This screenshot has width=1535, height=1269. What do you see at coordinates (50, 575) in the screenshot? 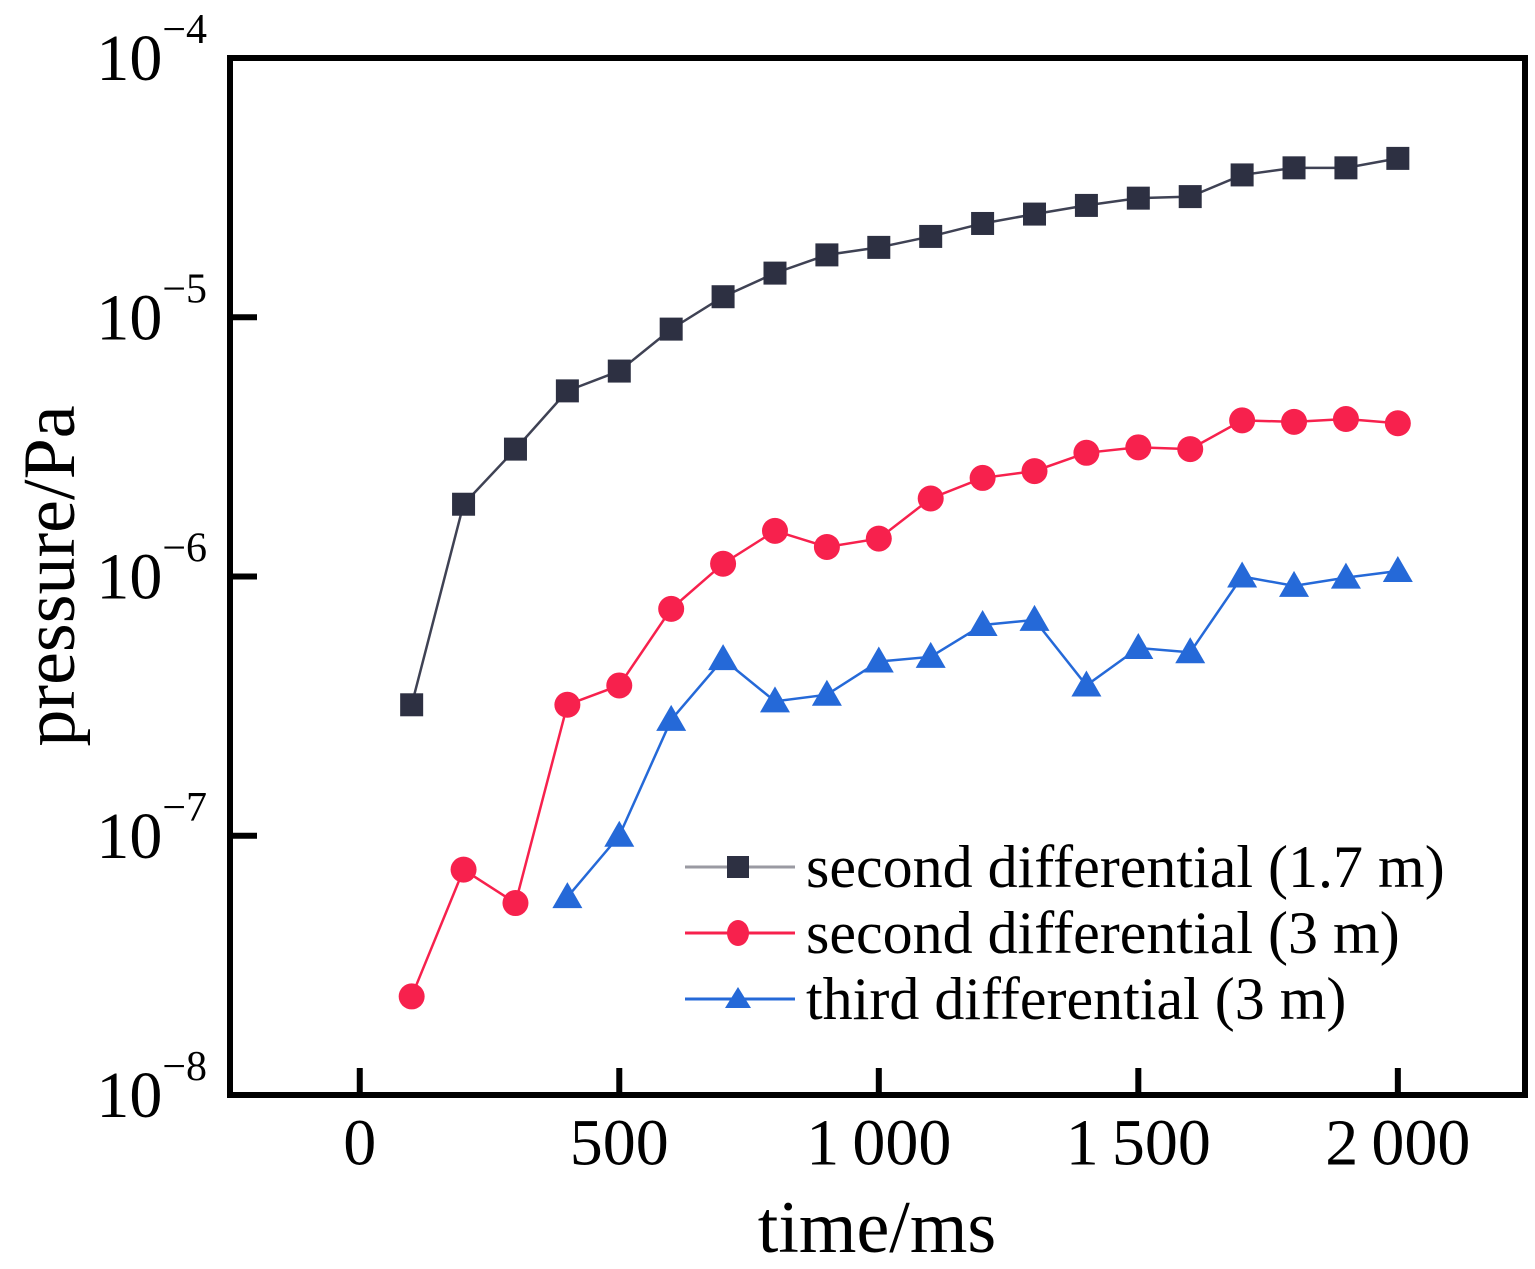
I see `y-axis-title: pressure/Pa` at bounding box center [50, 575].